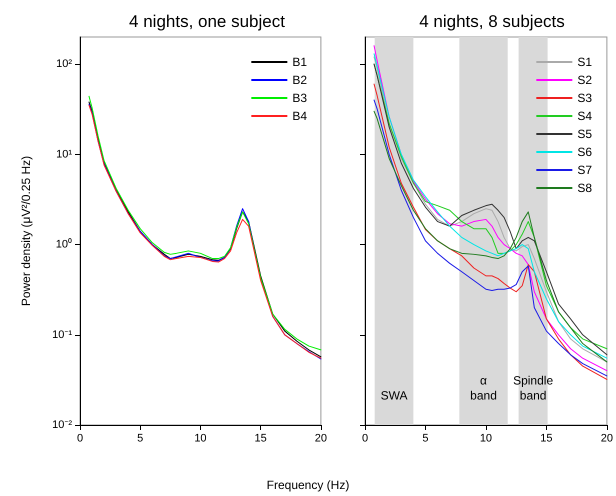  What do you see at coordinates (584, 98) in the screenshot?
I see `legend-label: S3` at bounding box center [584, 98].